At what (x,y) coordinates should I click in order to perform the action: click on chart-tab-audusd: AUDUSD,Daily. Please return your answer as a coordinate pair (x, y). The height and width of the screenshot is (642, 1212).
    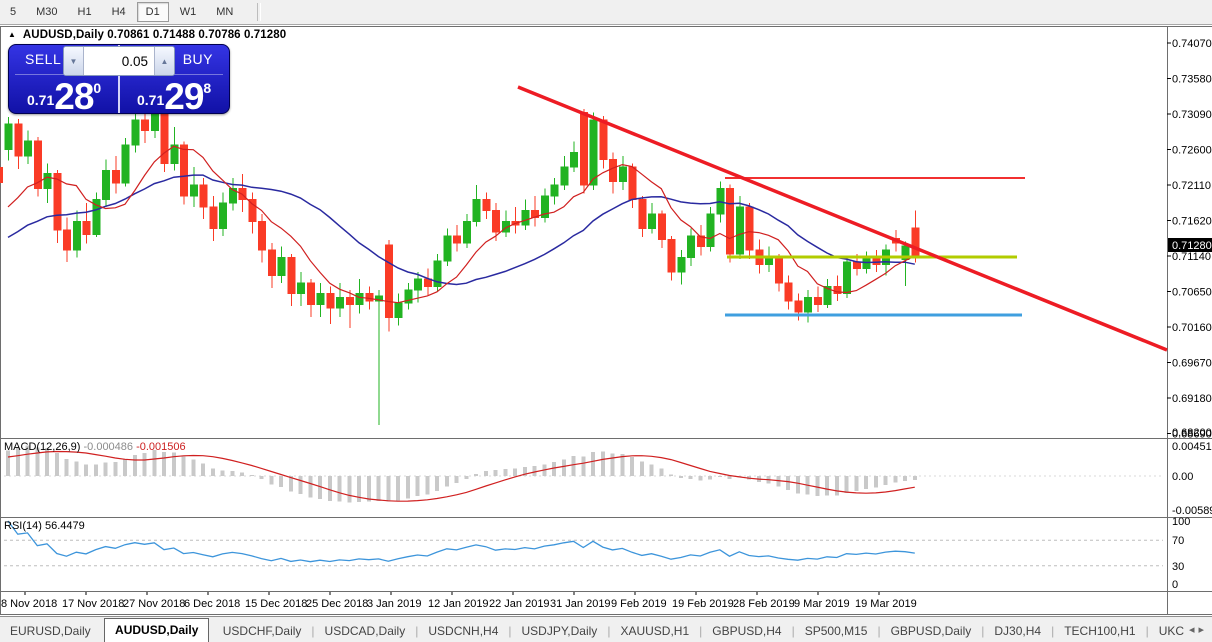
    Looking at the image, I should click on (157, 630).